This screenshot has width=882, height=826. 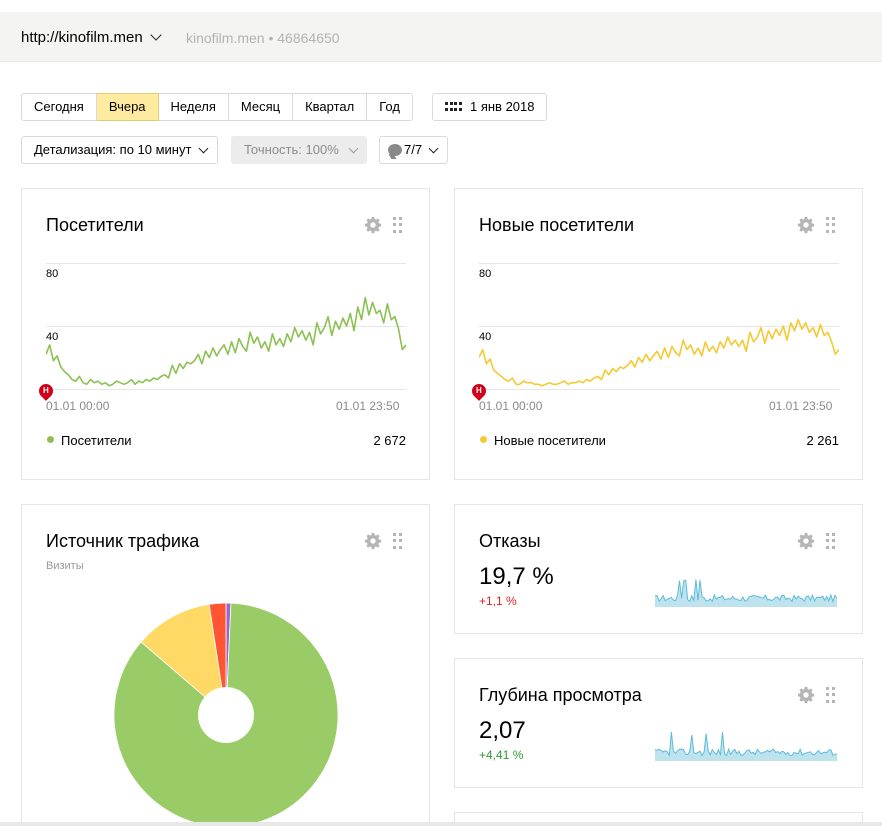 I want to click on segments-label: 7/7, so click(x=413, y=149).